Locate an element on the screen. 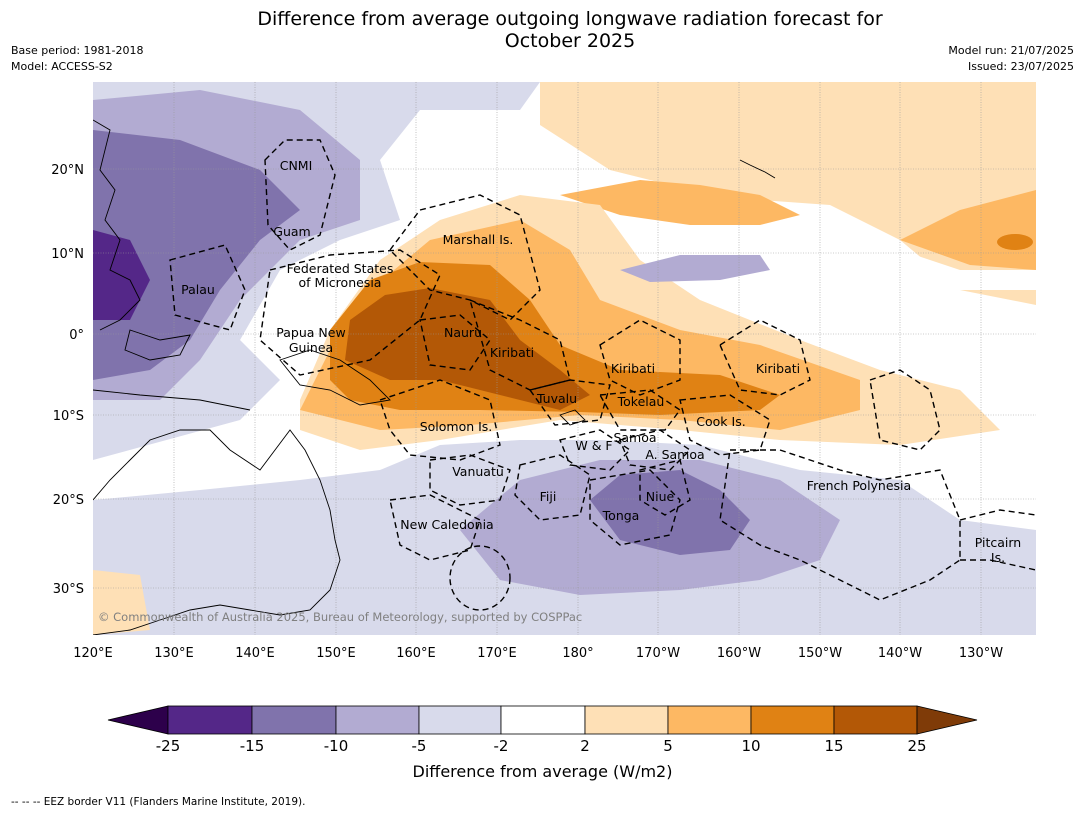 The image size is (1085, 816). colorbar-tick-label: 15 is located at coordinates (833, 746).